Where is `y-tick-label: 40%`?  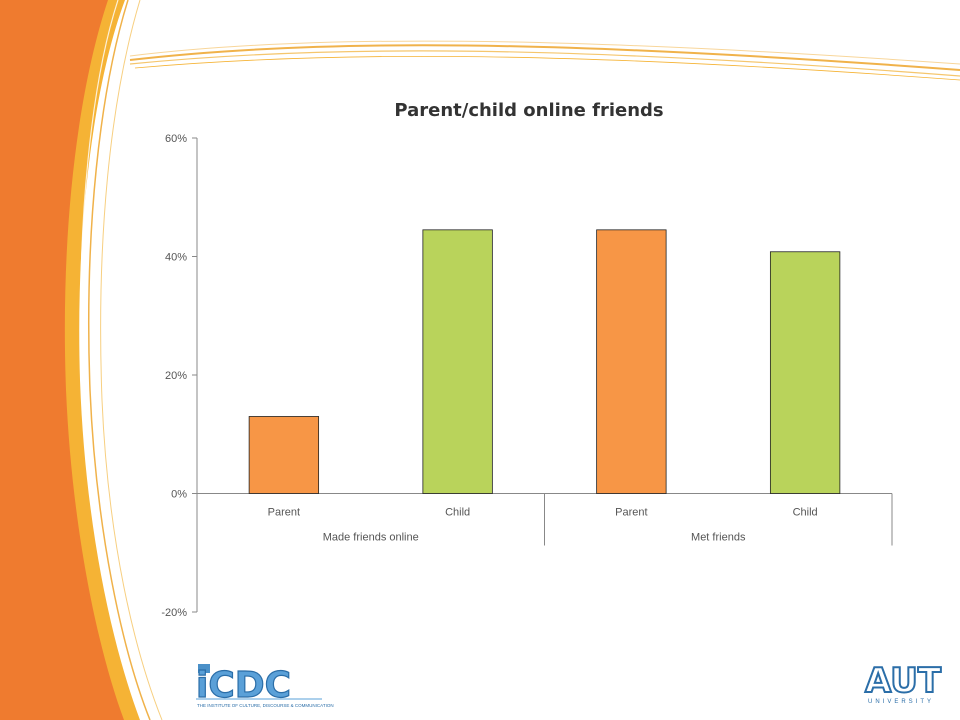 y-tick-label: 40% is located at coordinates (176, 258).